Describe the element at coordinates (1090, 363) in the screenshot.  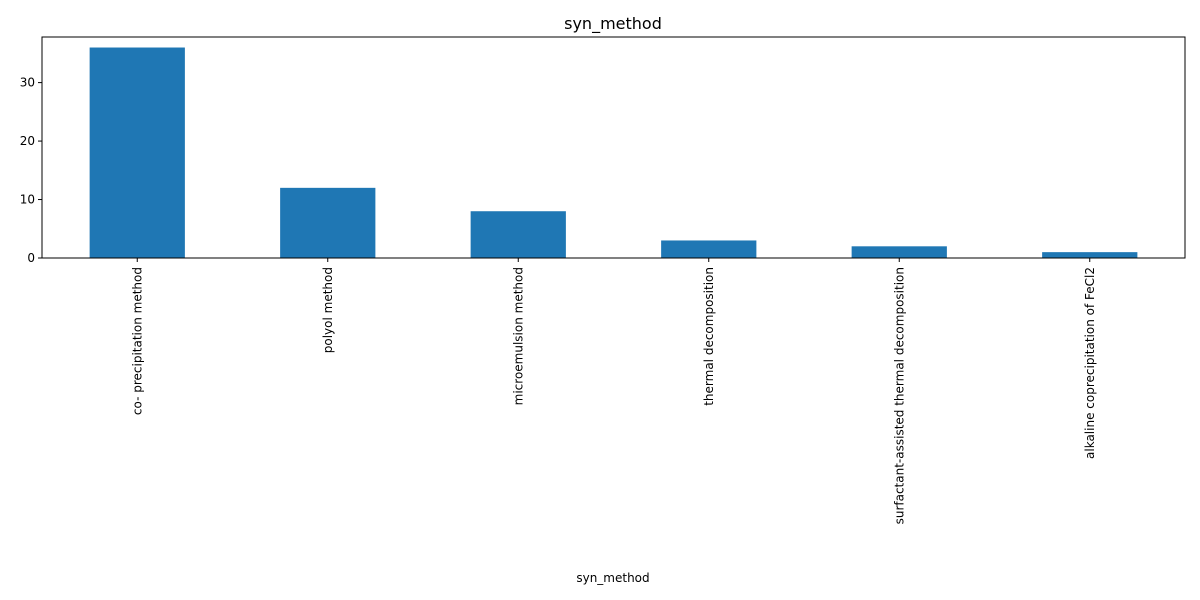
I see `x-tick-label-5: alkaline coprecipitation of FeCl2` at that location.